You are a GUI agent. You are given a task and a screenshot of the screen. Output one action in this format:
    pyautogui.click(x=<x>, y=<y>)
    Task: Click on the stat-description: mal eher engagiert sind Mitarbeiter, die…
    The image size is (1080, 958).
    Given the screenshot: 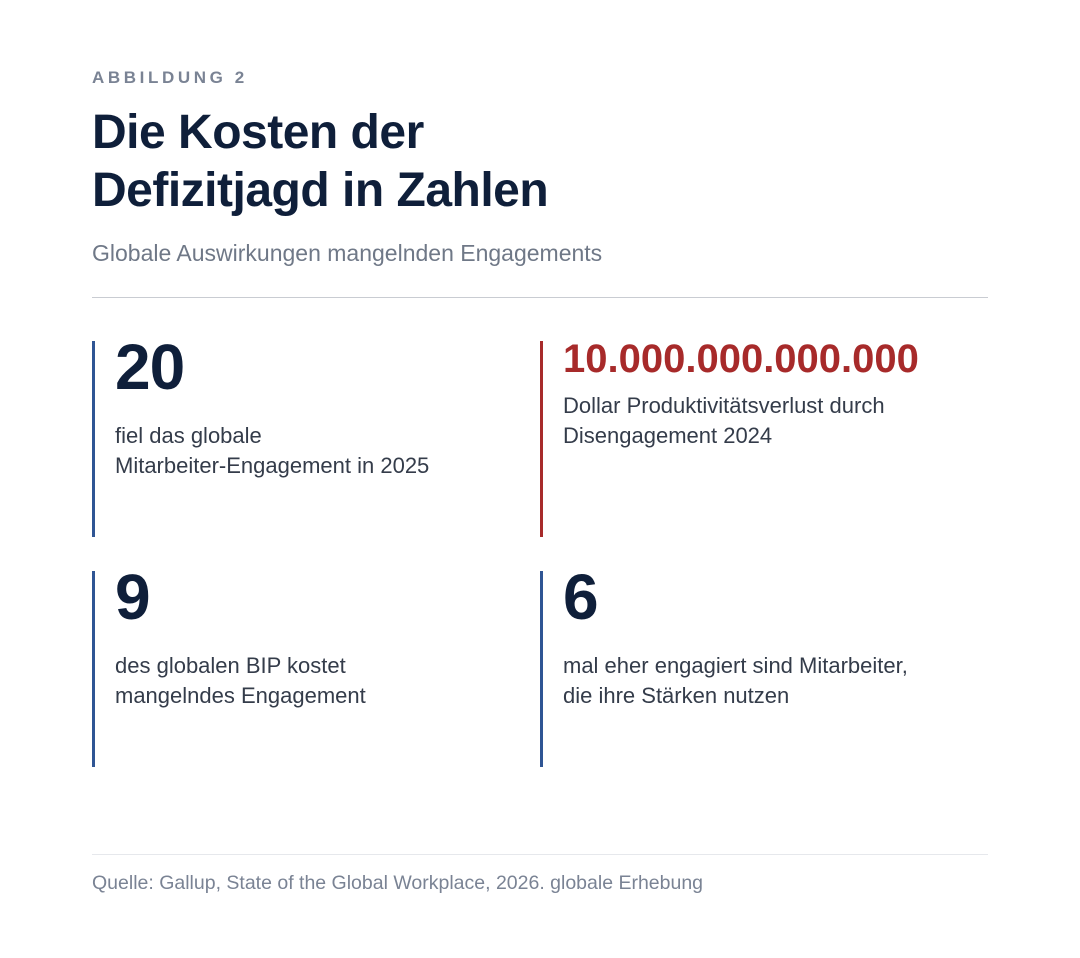 What is the action you would take?
    pyautogui.click(x=768, y=681)
    